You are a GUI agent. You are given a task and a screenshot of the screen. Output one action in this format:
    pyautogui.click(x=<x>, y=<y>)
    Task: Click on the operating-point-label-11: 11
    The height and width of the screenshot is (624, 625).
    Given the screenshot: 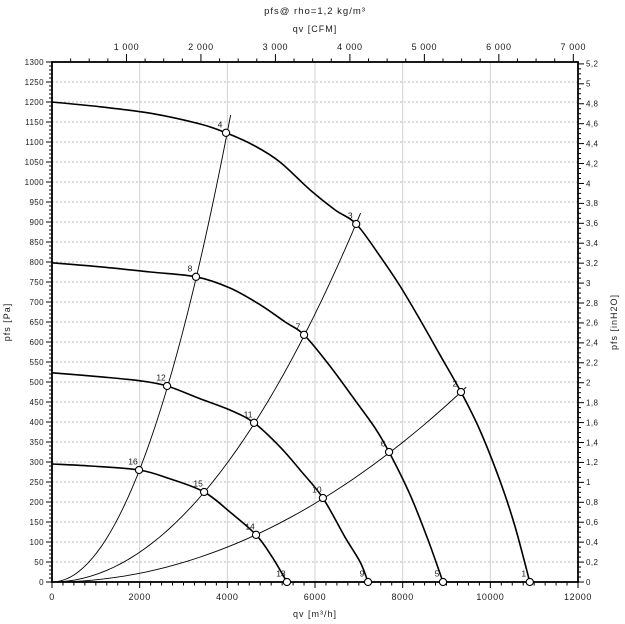 What is the action you would take?
    pyautogui.click(x=248, y=414)
    